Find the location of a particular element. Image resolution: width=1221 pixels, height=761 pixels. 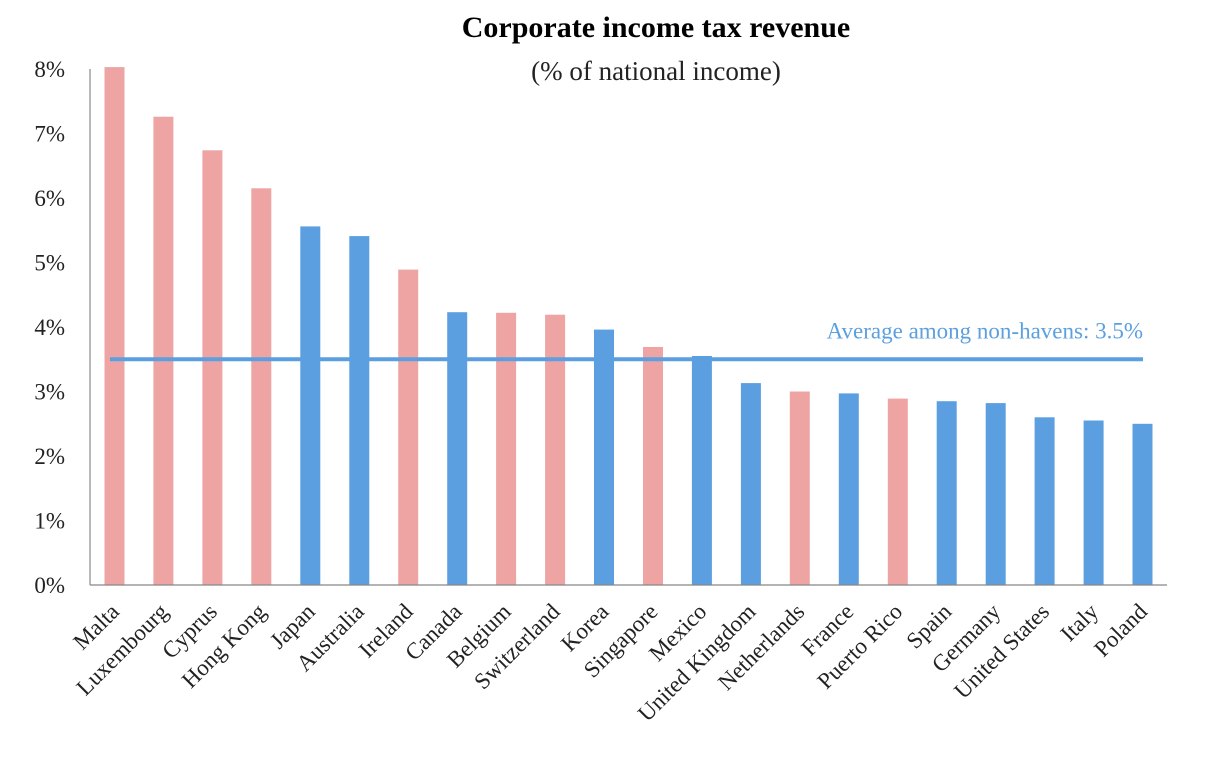

bar-singapore is located at coordinates (653, 466).